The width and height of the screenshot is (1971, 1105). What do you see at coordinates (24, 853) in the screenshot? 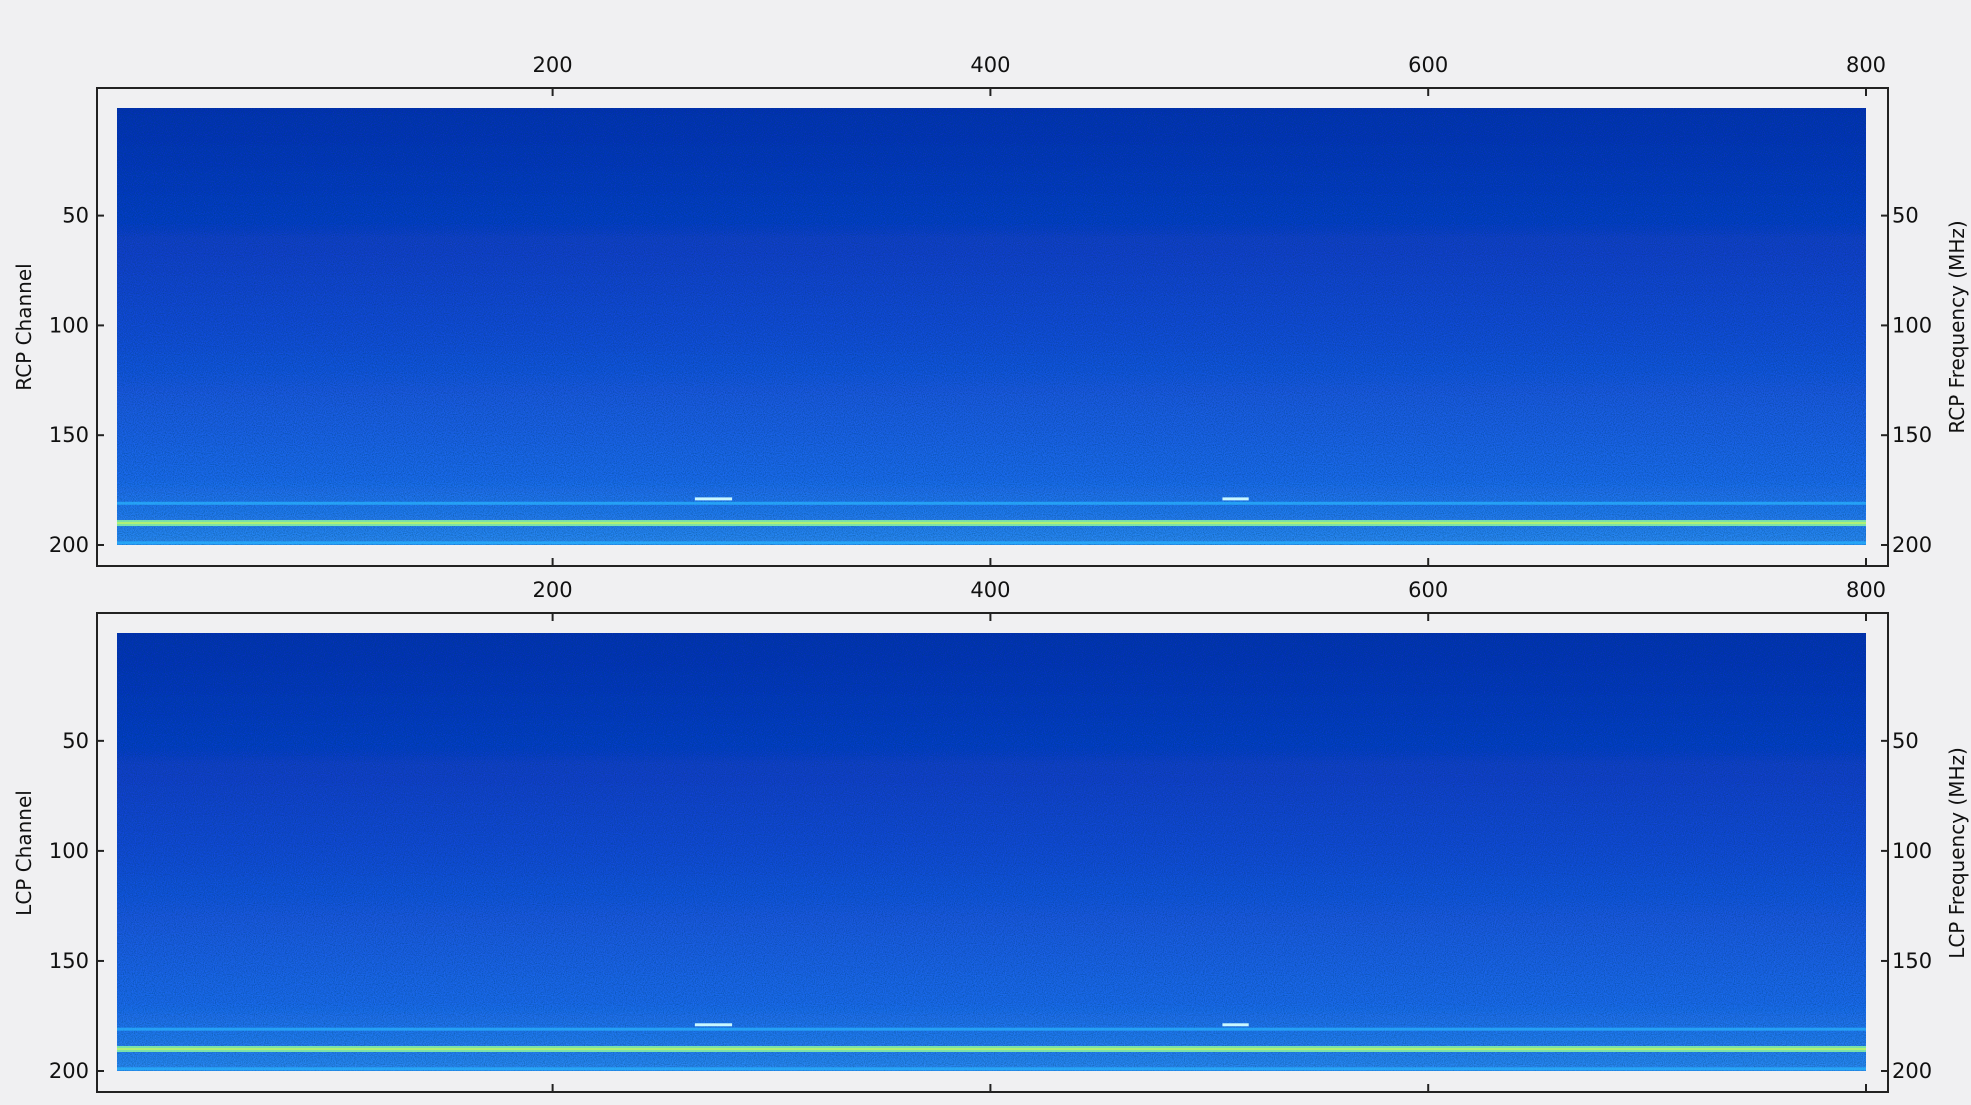
I see `lcp-channel-axis-title: LCP Channel` at bounding box center [24, 853].